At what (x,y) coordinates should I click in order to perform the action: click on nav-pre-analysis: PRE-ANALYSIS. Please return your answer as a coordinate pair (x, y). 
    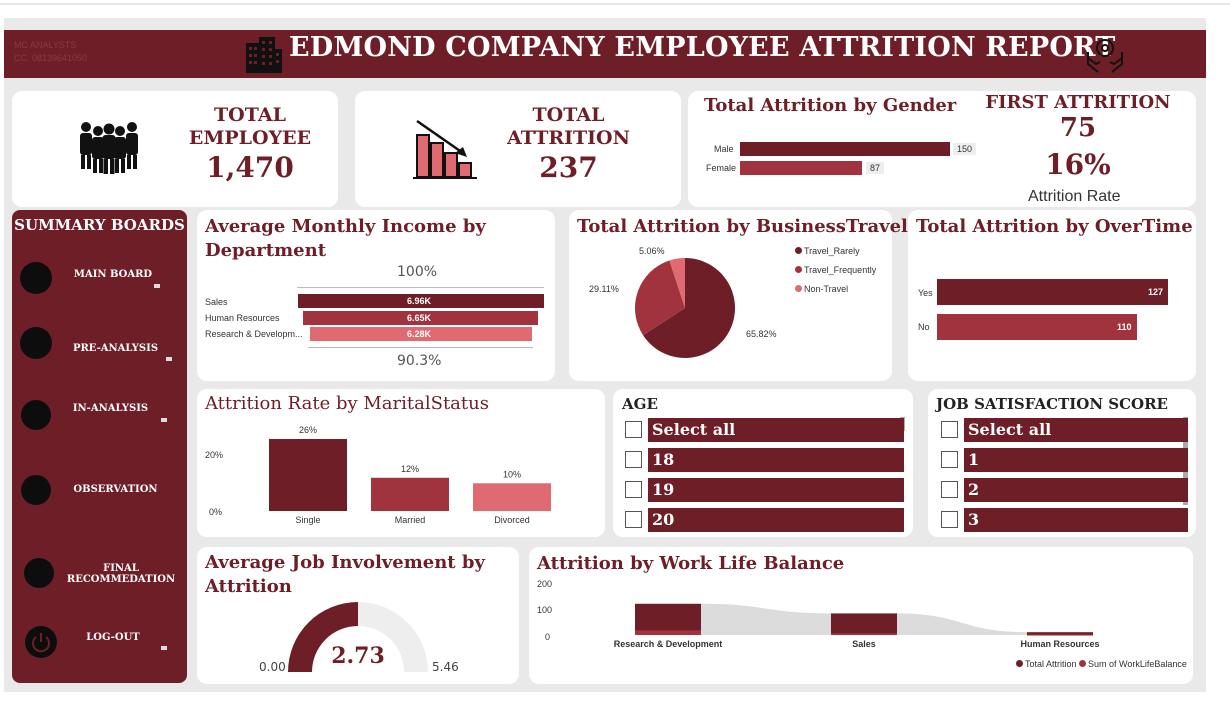
    Looking at the image, I should click on (100, 345).